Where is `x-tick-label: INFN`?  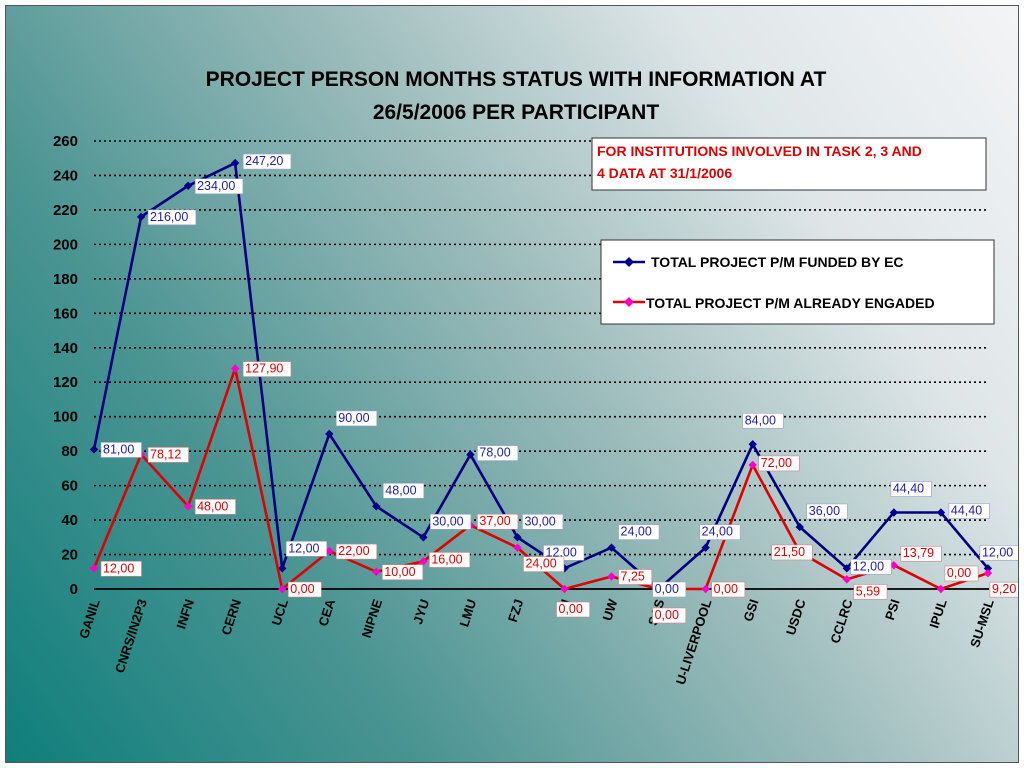
x-tick-label: INFN is located at coordinates (185, 613).